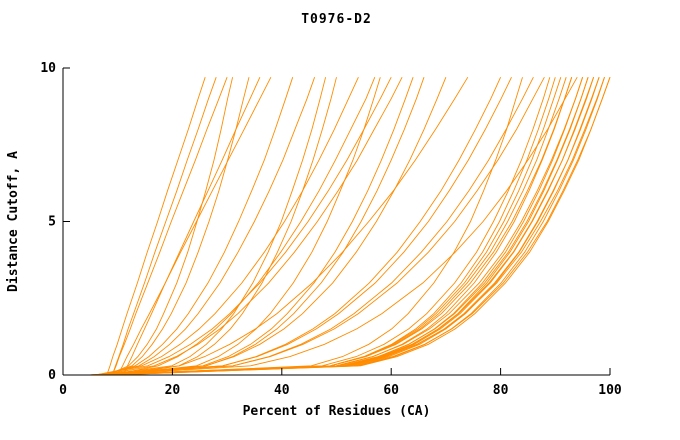 Image resolution: width=680 pixels, height=440 pixels. I want to click on x-tick-label: 60, so click(391, 390).